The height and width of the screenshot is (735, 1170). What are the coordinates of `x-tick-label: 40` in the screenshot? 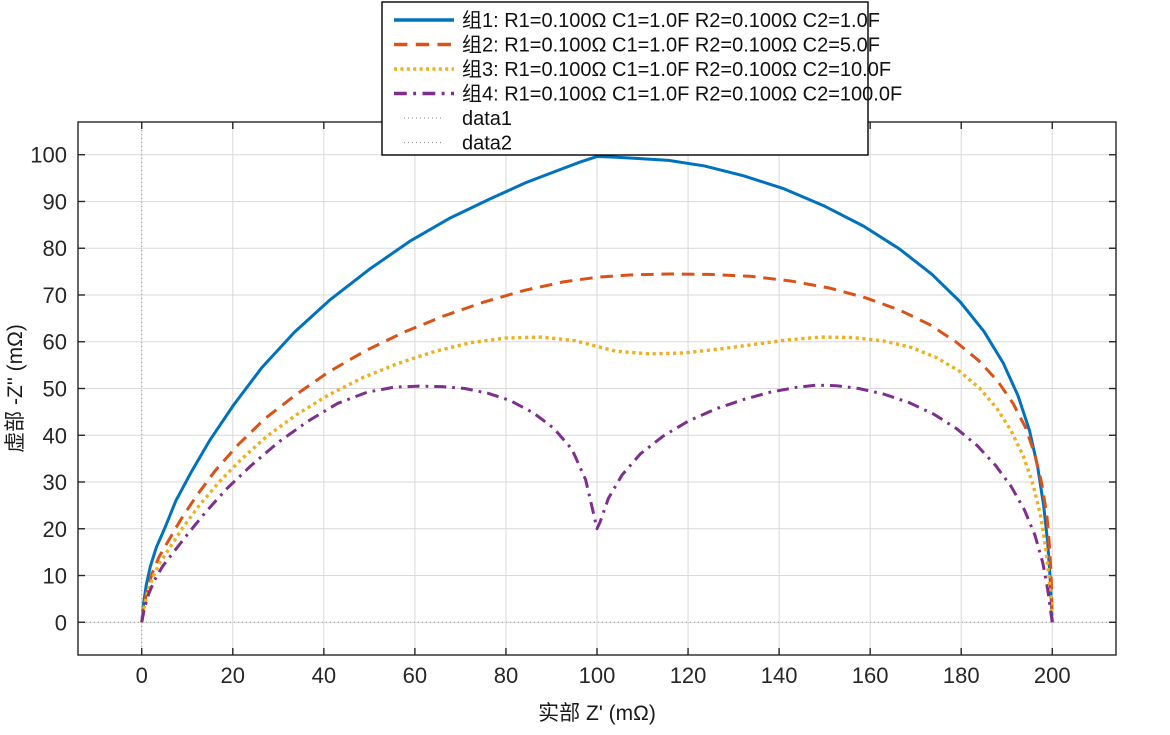 It's located at (324, 675).